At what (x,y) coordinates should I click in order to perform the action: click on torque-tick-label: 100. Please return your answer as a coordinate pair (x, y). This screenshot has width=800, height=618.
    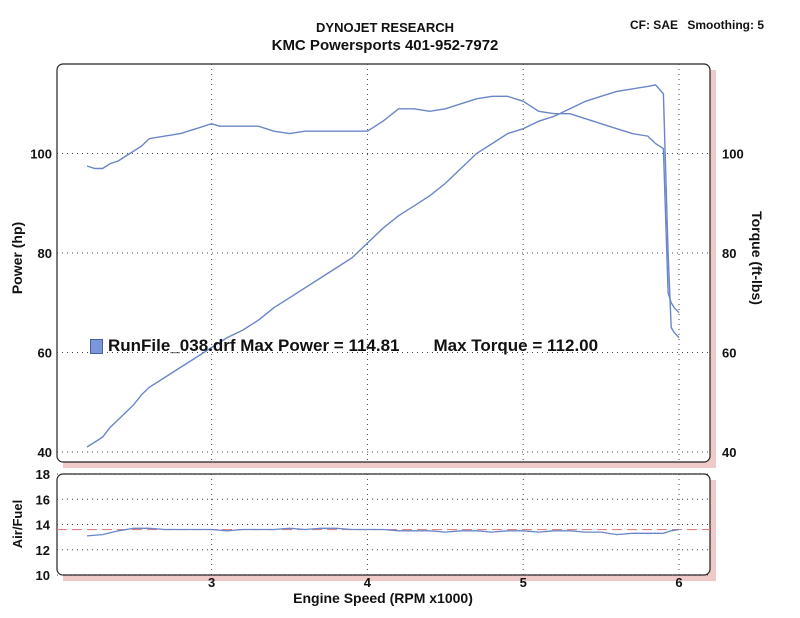
    Looking at the image, I should click on (733, 154).